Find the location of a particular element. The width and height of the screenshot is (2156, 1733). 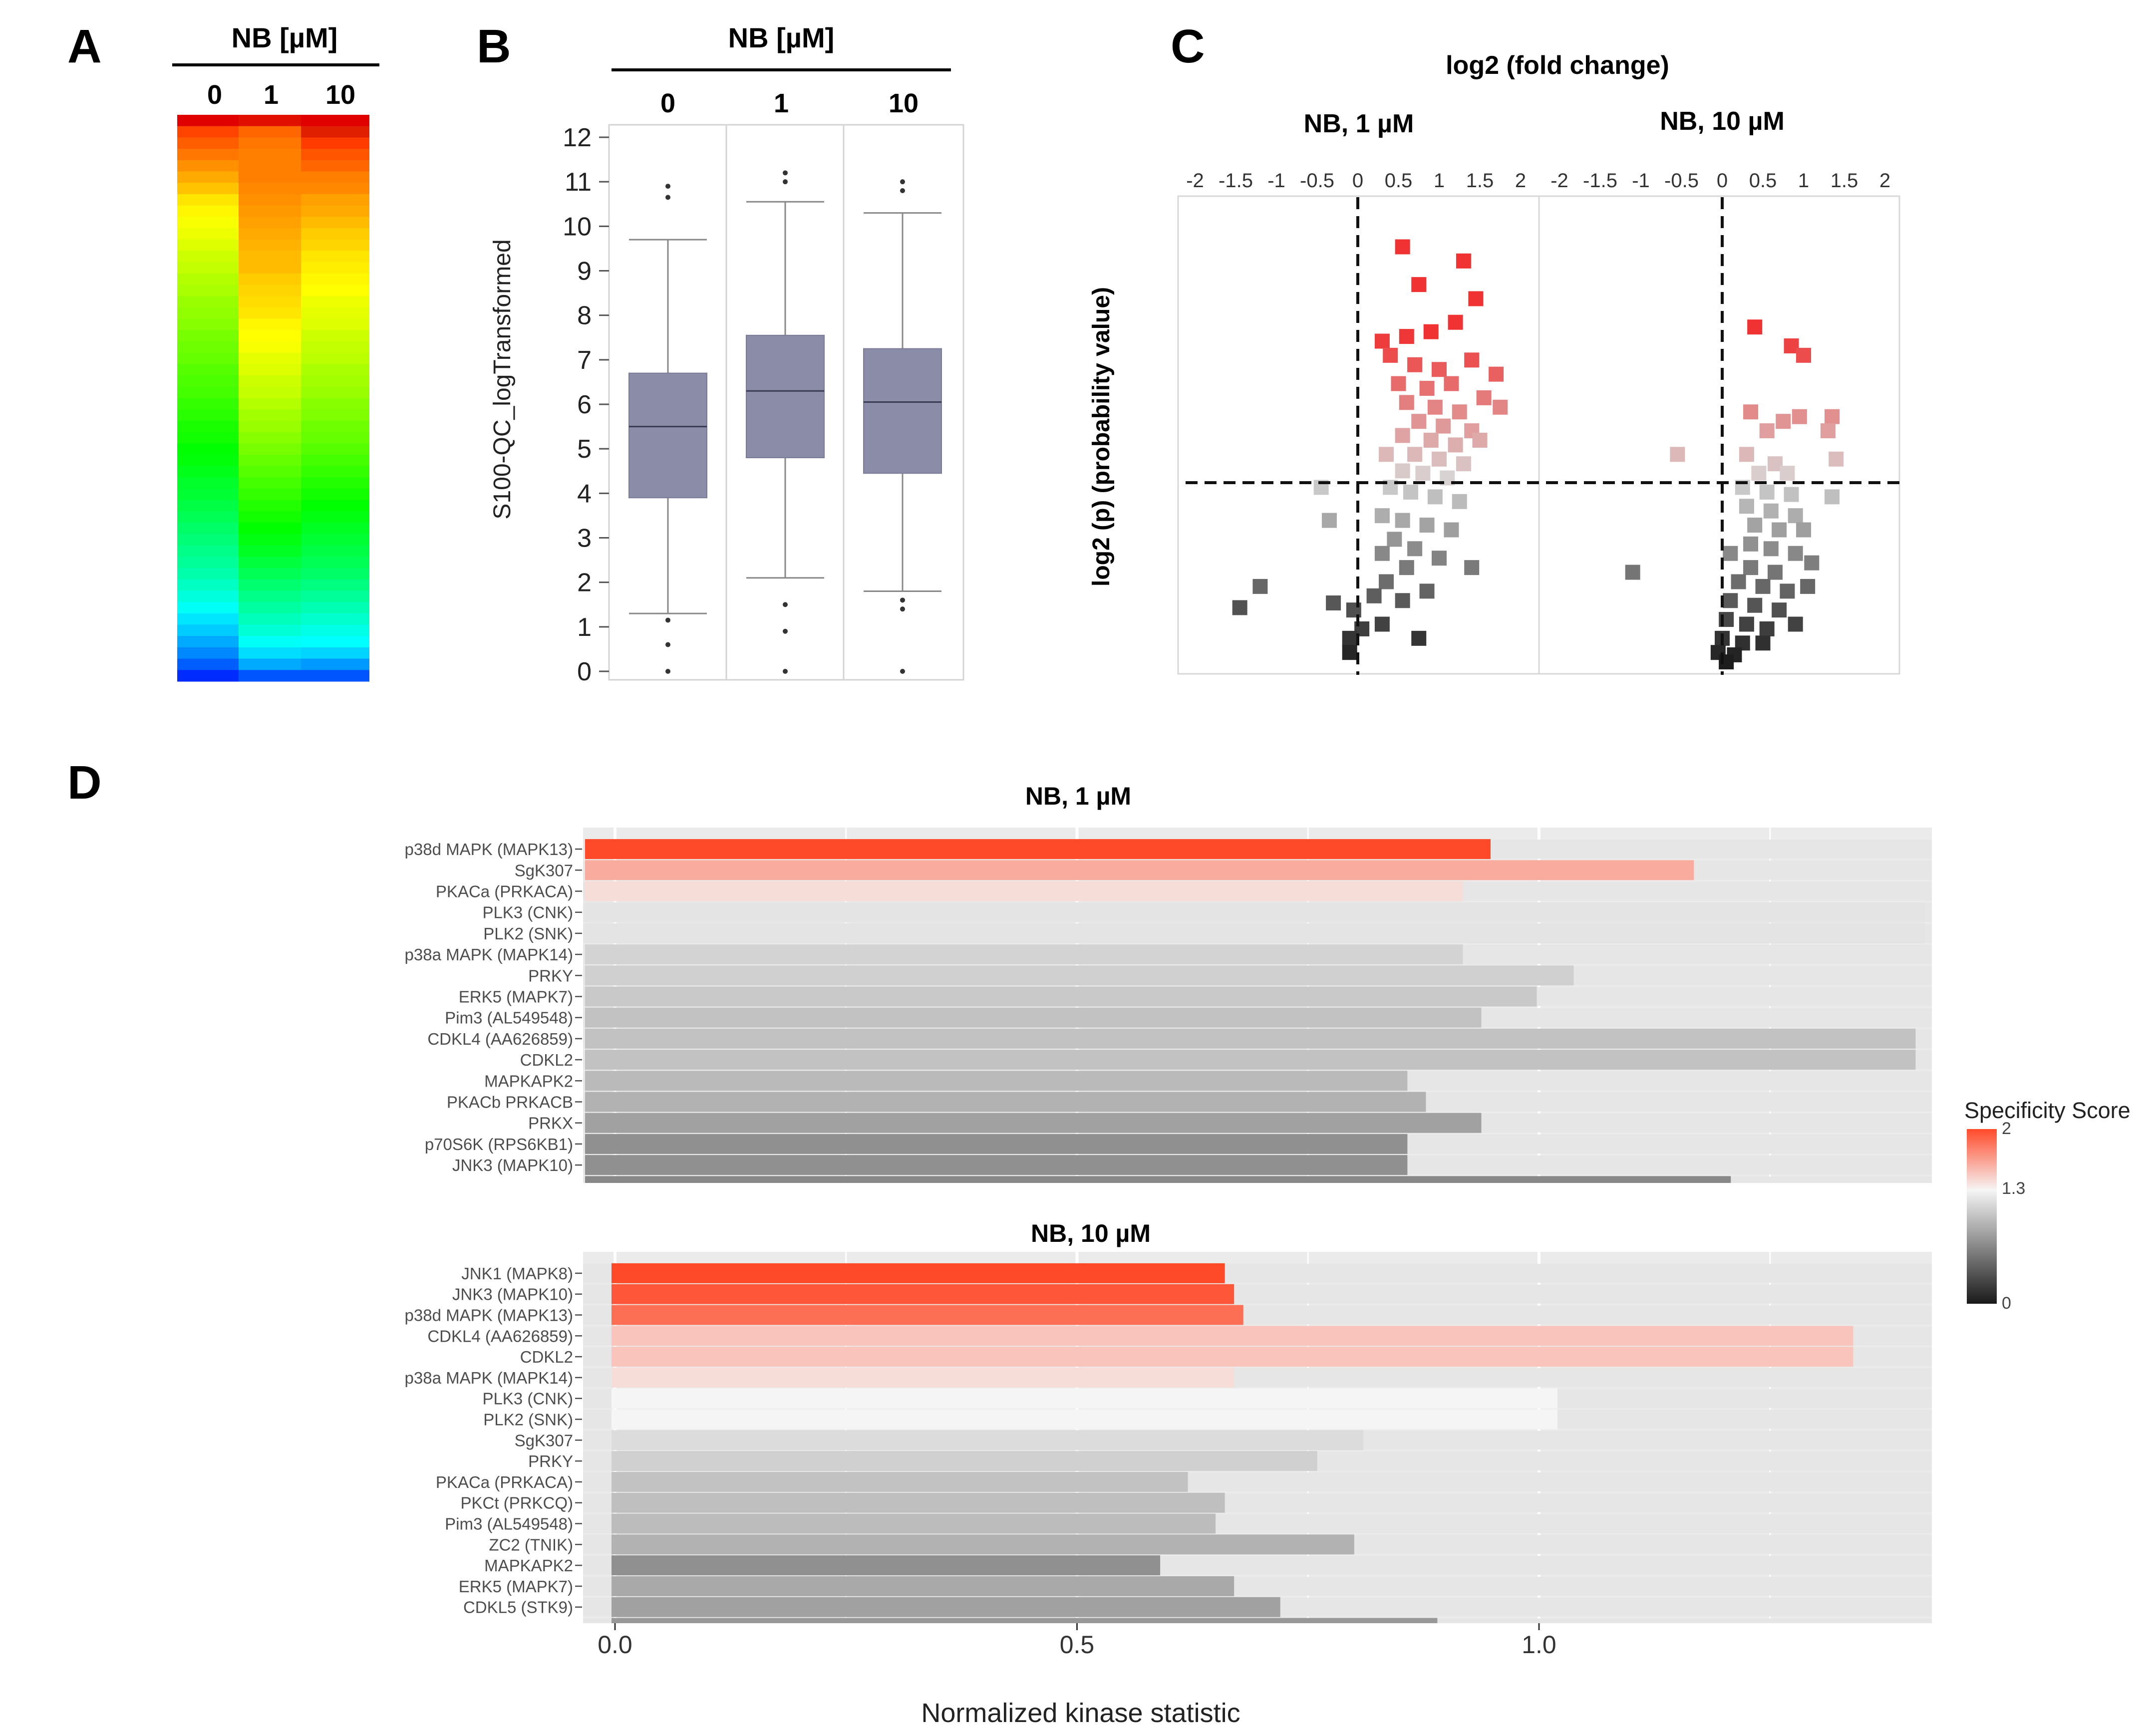

volcano-x-tick-label: -1.5 is located at coordinates (1600, 181).